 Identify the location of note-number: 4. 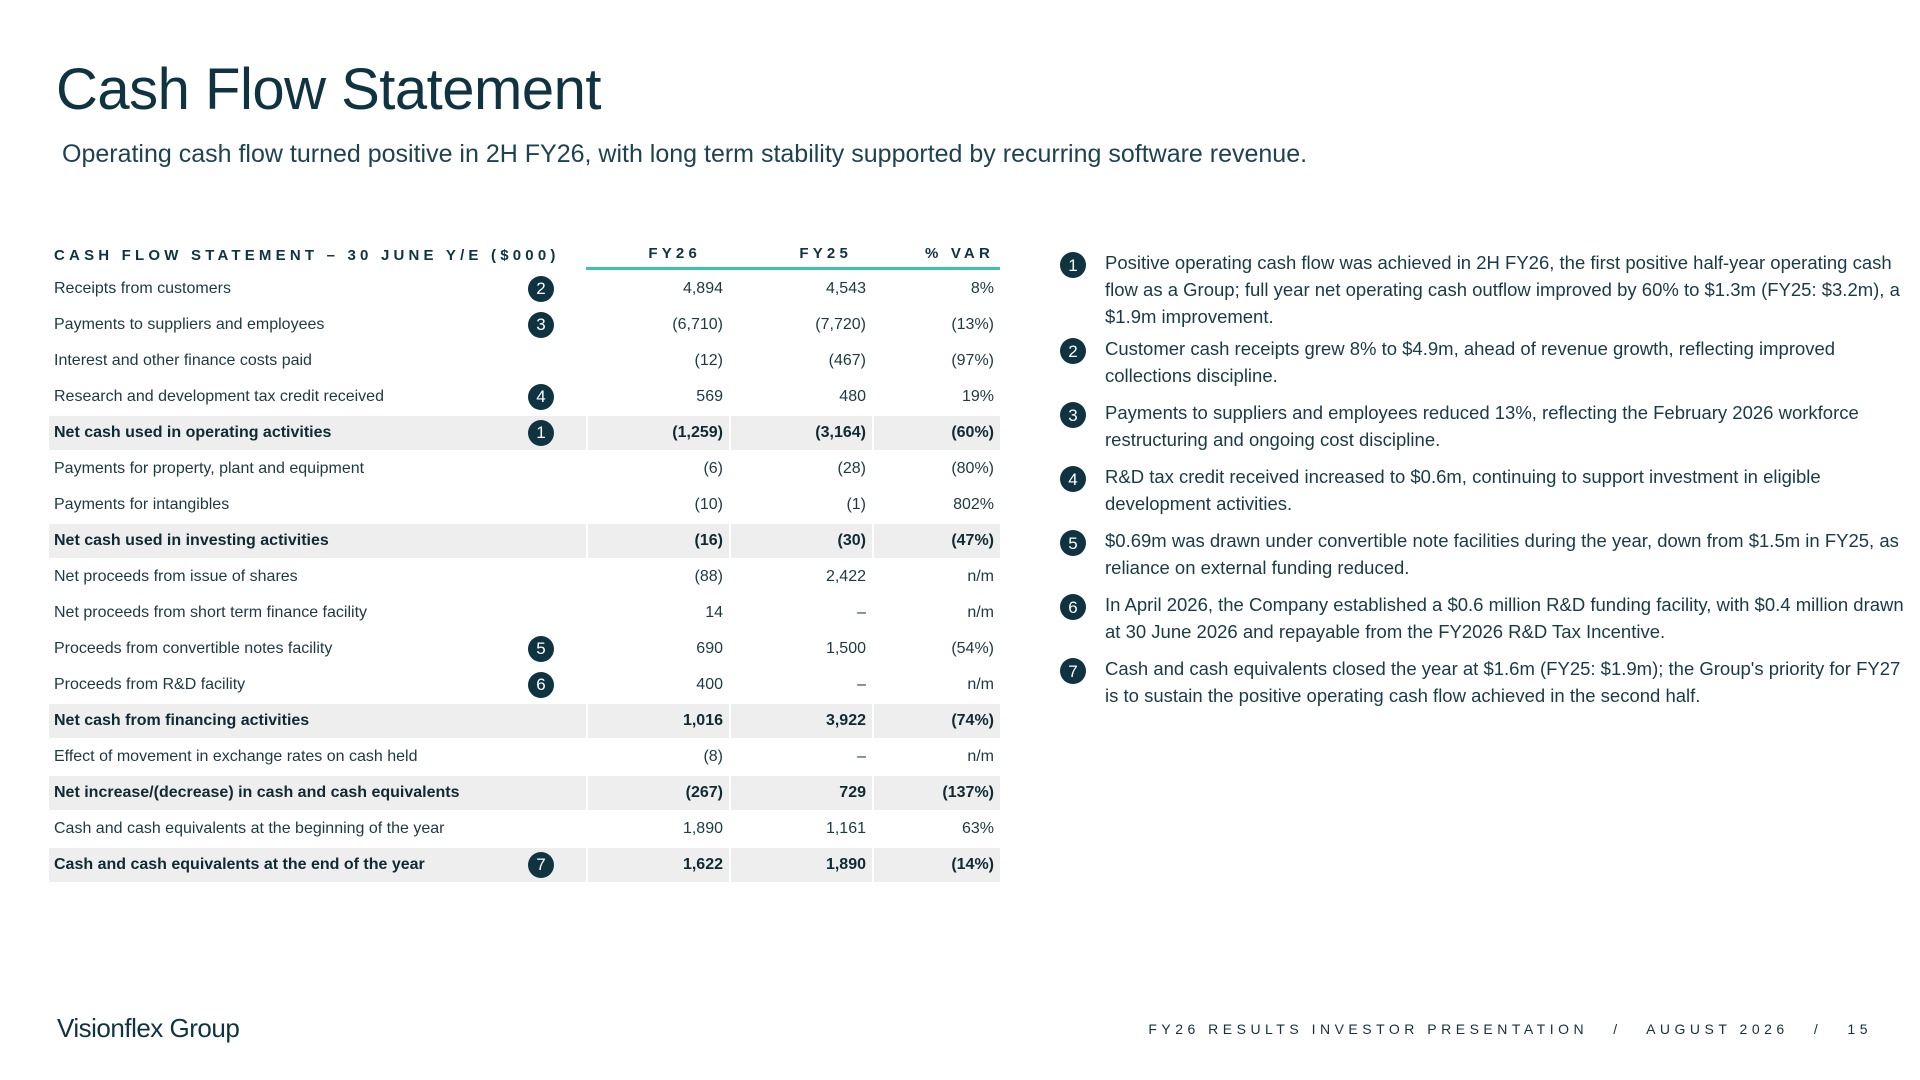
(1073, 479).